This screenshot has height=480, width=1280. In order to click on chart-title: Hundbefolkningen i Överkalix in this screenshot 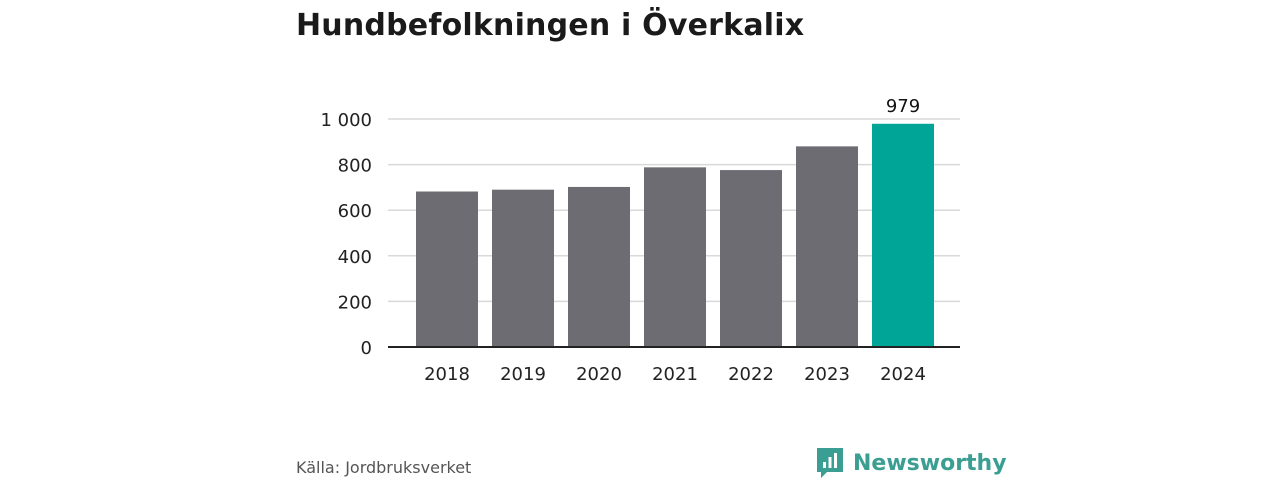, I will do `click(550, 25)`.